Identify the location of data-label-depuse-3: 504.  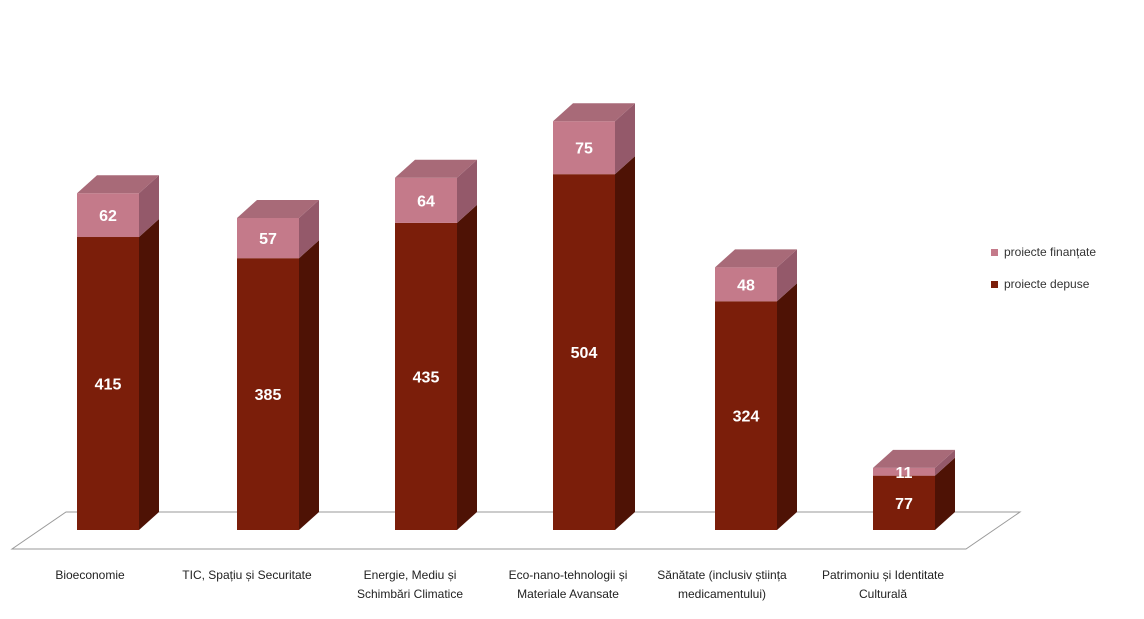
(584, 353).